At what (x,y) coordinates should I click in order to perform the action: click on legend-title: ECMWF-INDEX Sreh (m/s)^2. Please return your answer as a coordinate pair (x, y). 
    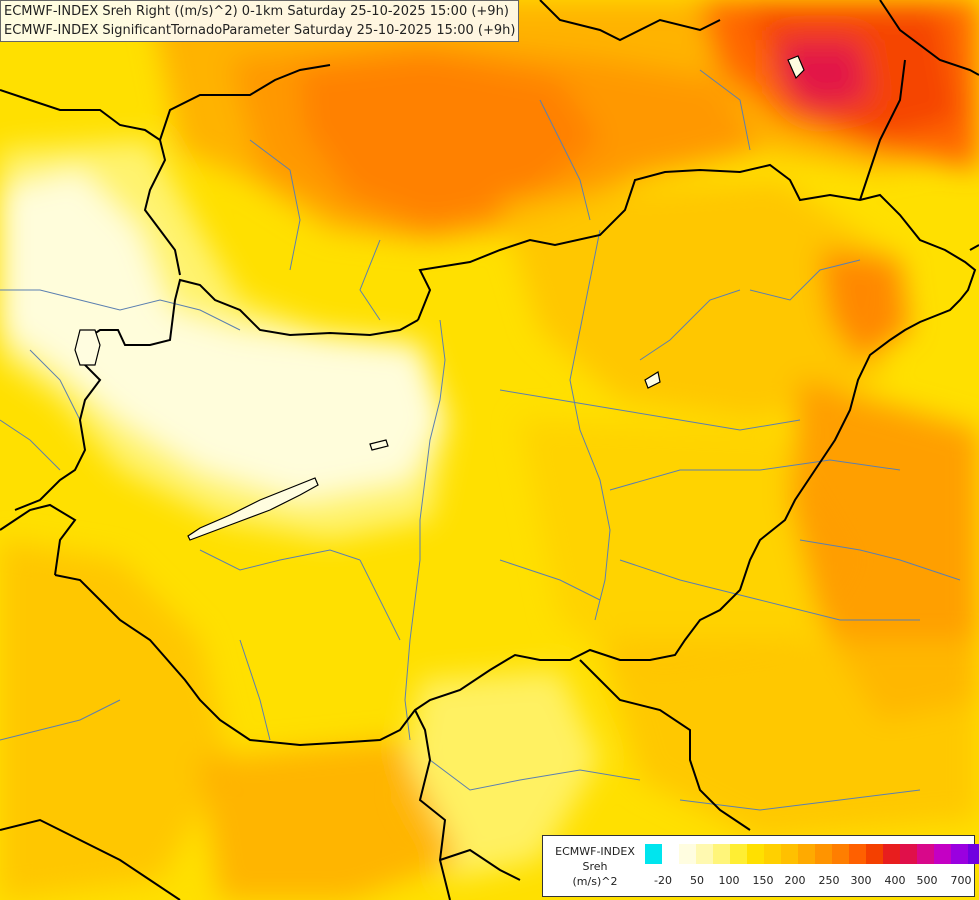
    Looking at the image, I should click on (595, 866).